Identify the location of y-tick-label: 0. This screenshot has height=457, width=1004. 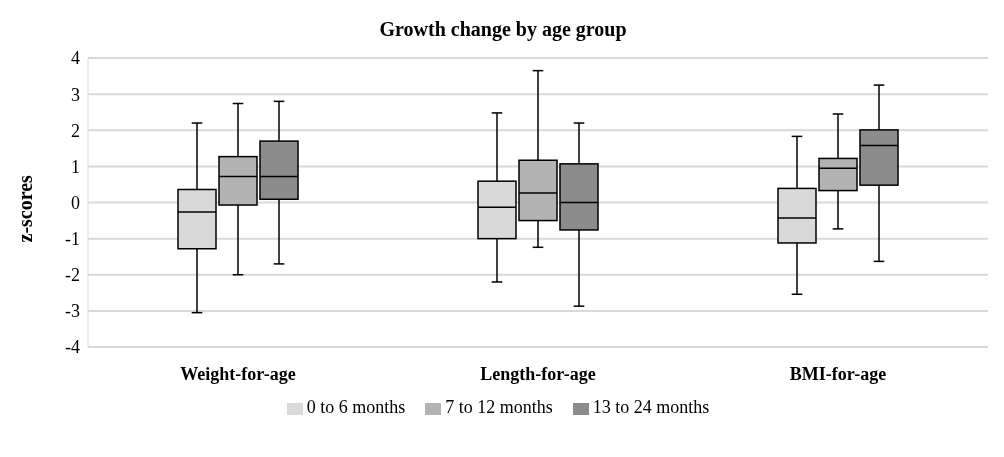
(75, 202).